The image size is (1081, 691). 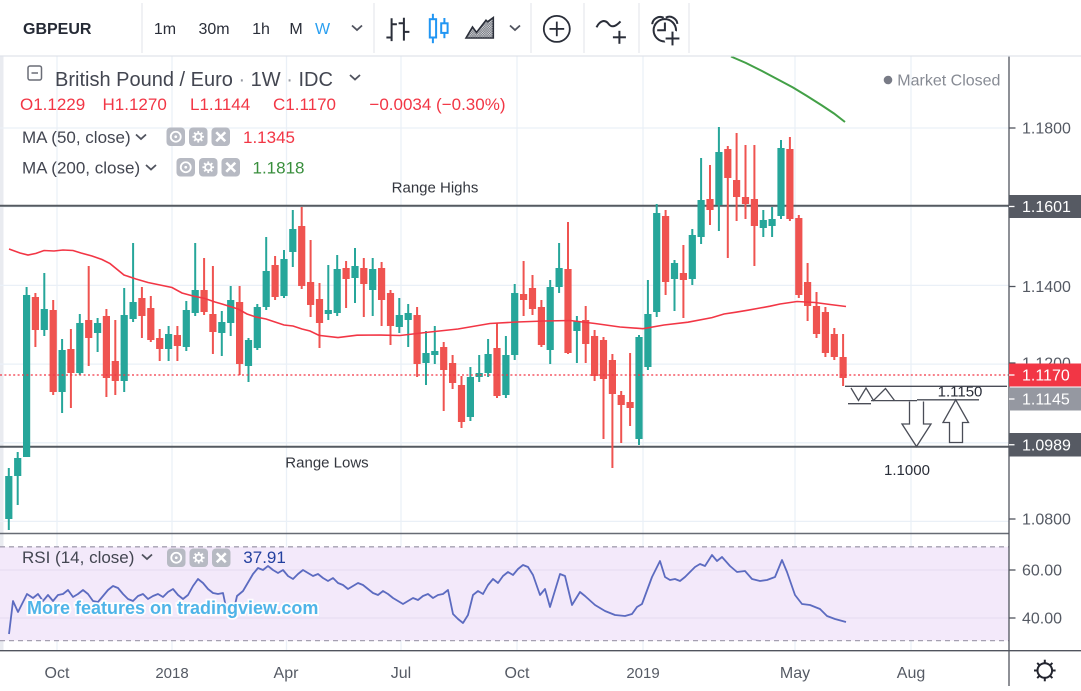 What do you see at coordinates (795, 673) in the screenshot?
I see `svg-text: May` at bounding box center [795, 673].